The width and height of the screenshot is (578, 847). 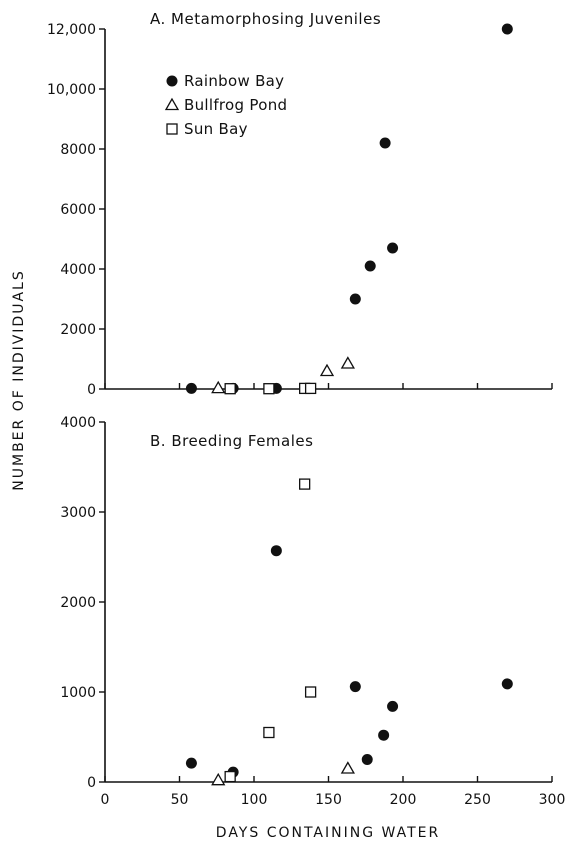 What do you see at coordinates (265, 19) in the screenshot?
I see `panel-a-title: A. Metamorphosing Juveniles` at bounding box center [265, 19].